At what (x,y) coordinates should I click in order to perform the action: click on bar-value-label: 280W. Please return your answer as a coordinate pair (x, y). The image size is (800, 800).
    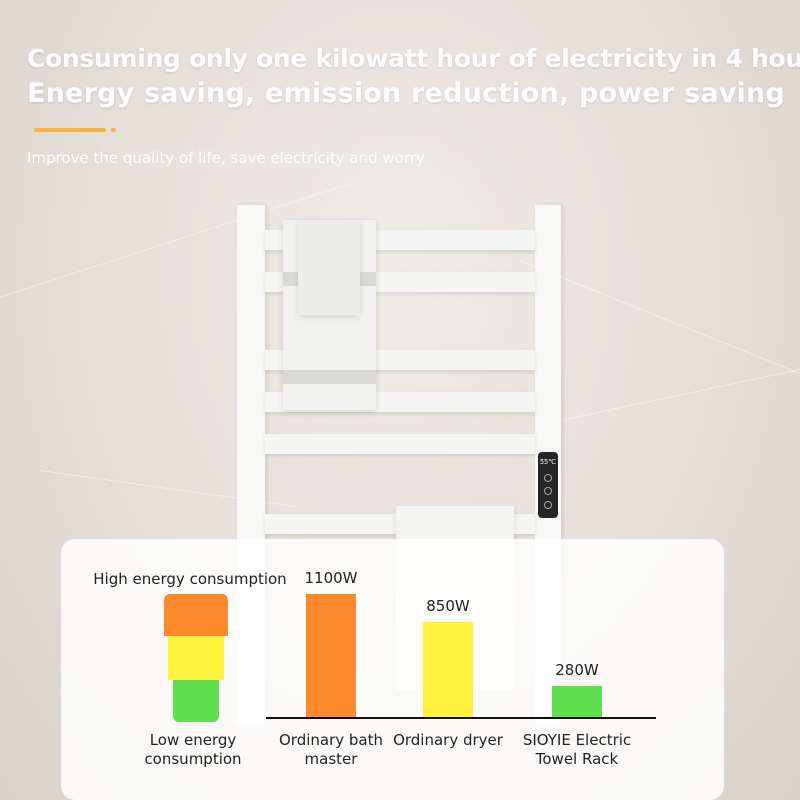
    Looking at the image, I should click on (577, 670).